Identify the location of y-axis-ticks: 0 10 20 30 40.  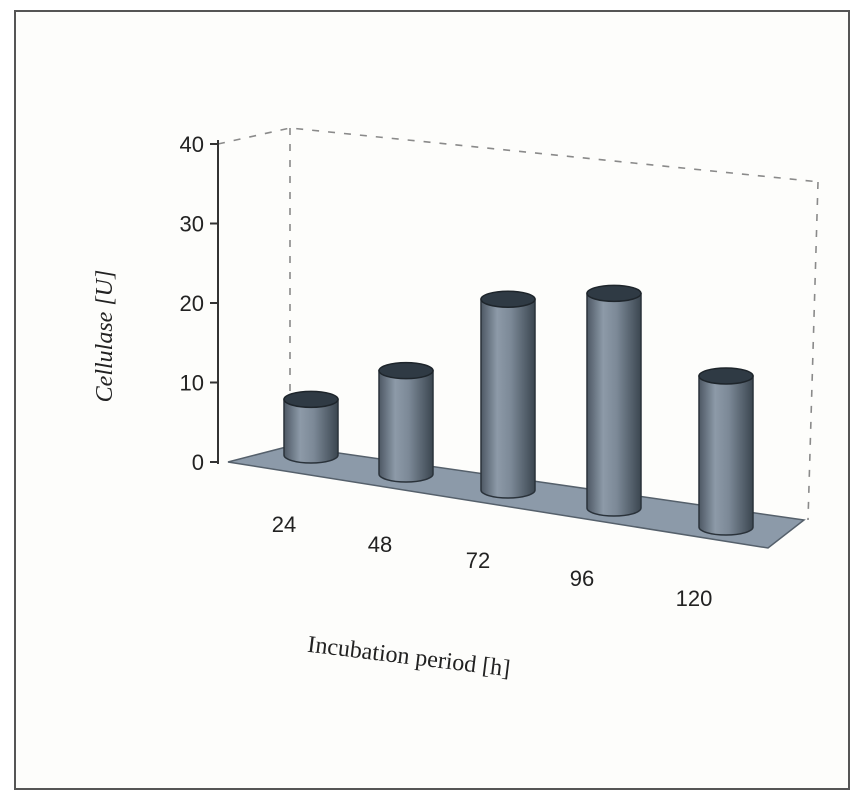
(199, 303).